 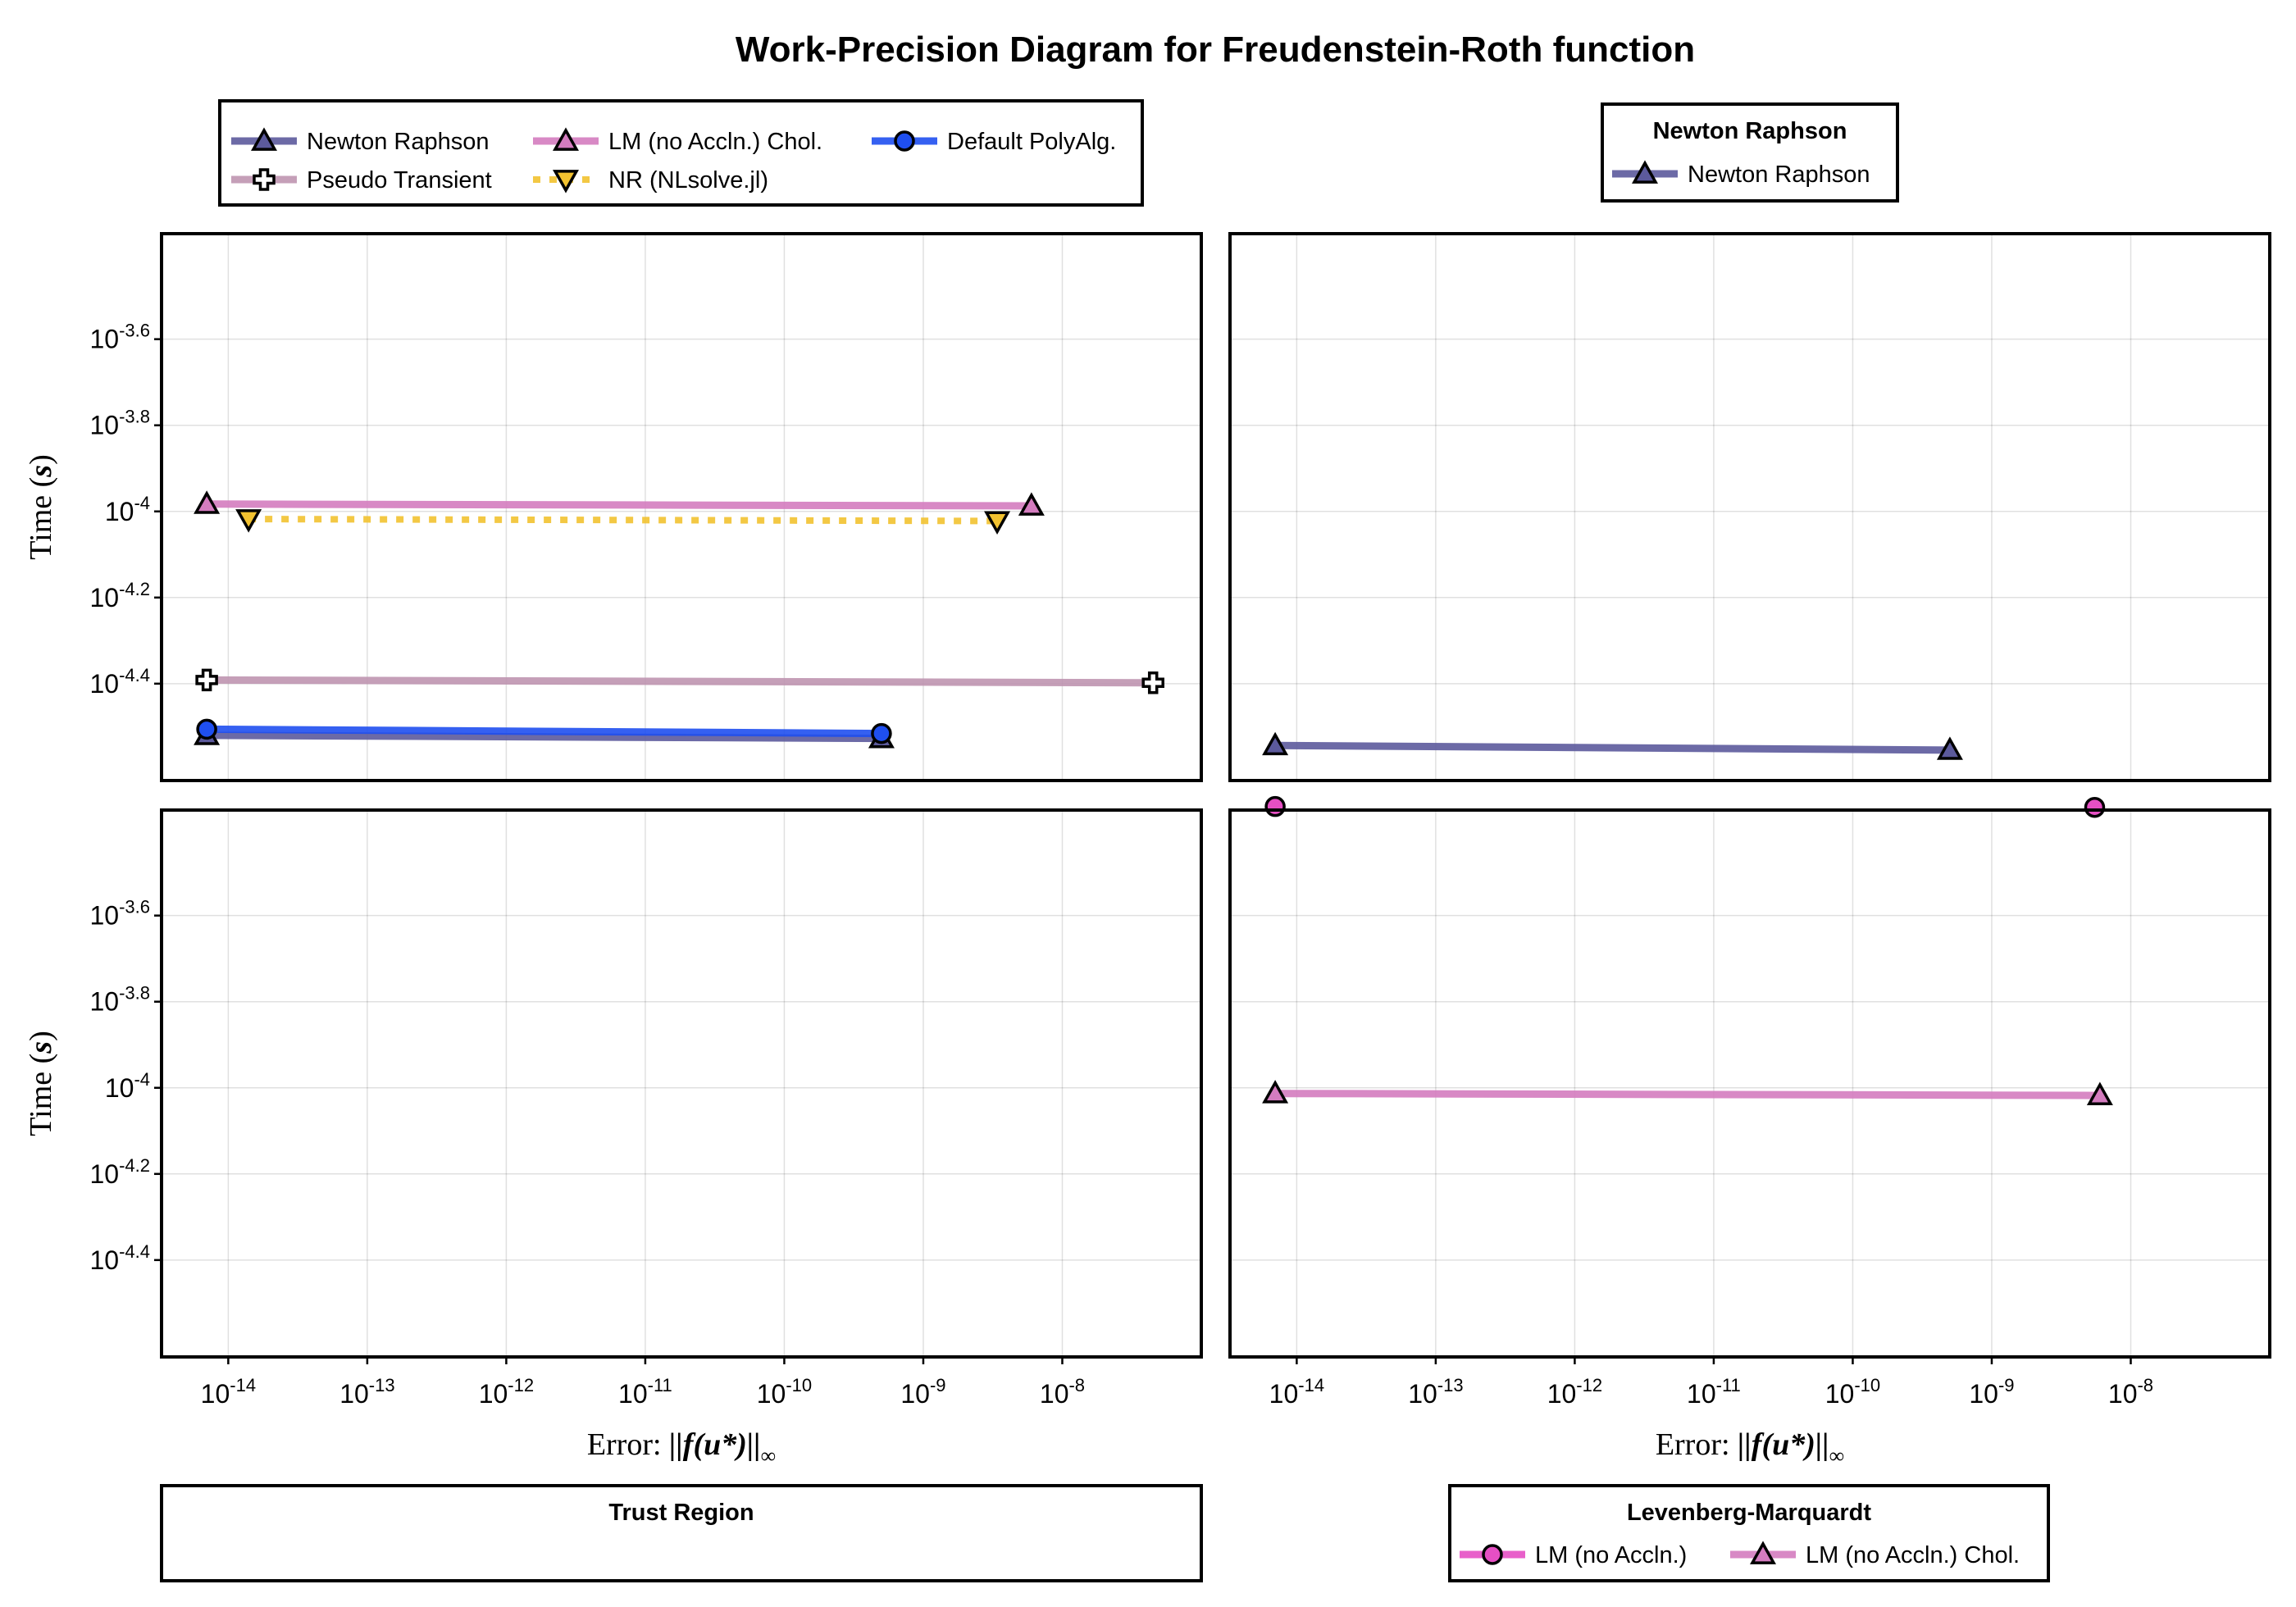 I want to click on legend-title: Levenberg-Marquardt, so click(x=1749, y=1513).